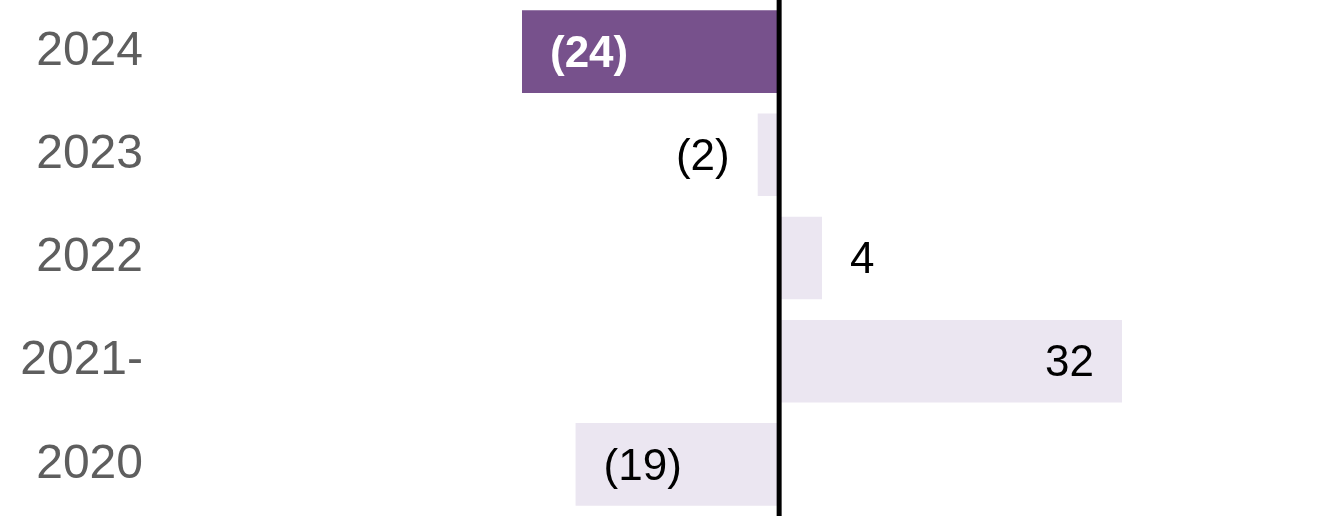 This screenshot has width=1320, height=516. What do you see at coordinates (89, 461) in the screenshot?
I see `y-tick-label: 2020` at bounding box center [89, 461].